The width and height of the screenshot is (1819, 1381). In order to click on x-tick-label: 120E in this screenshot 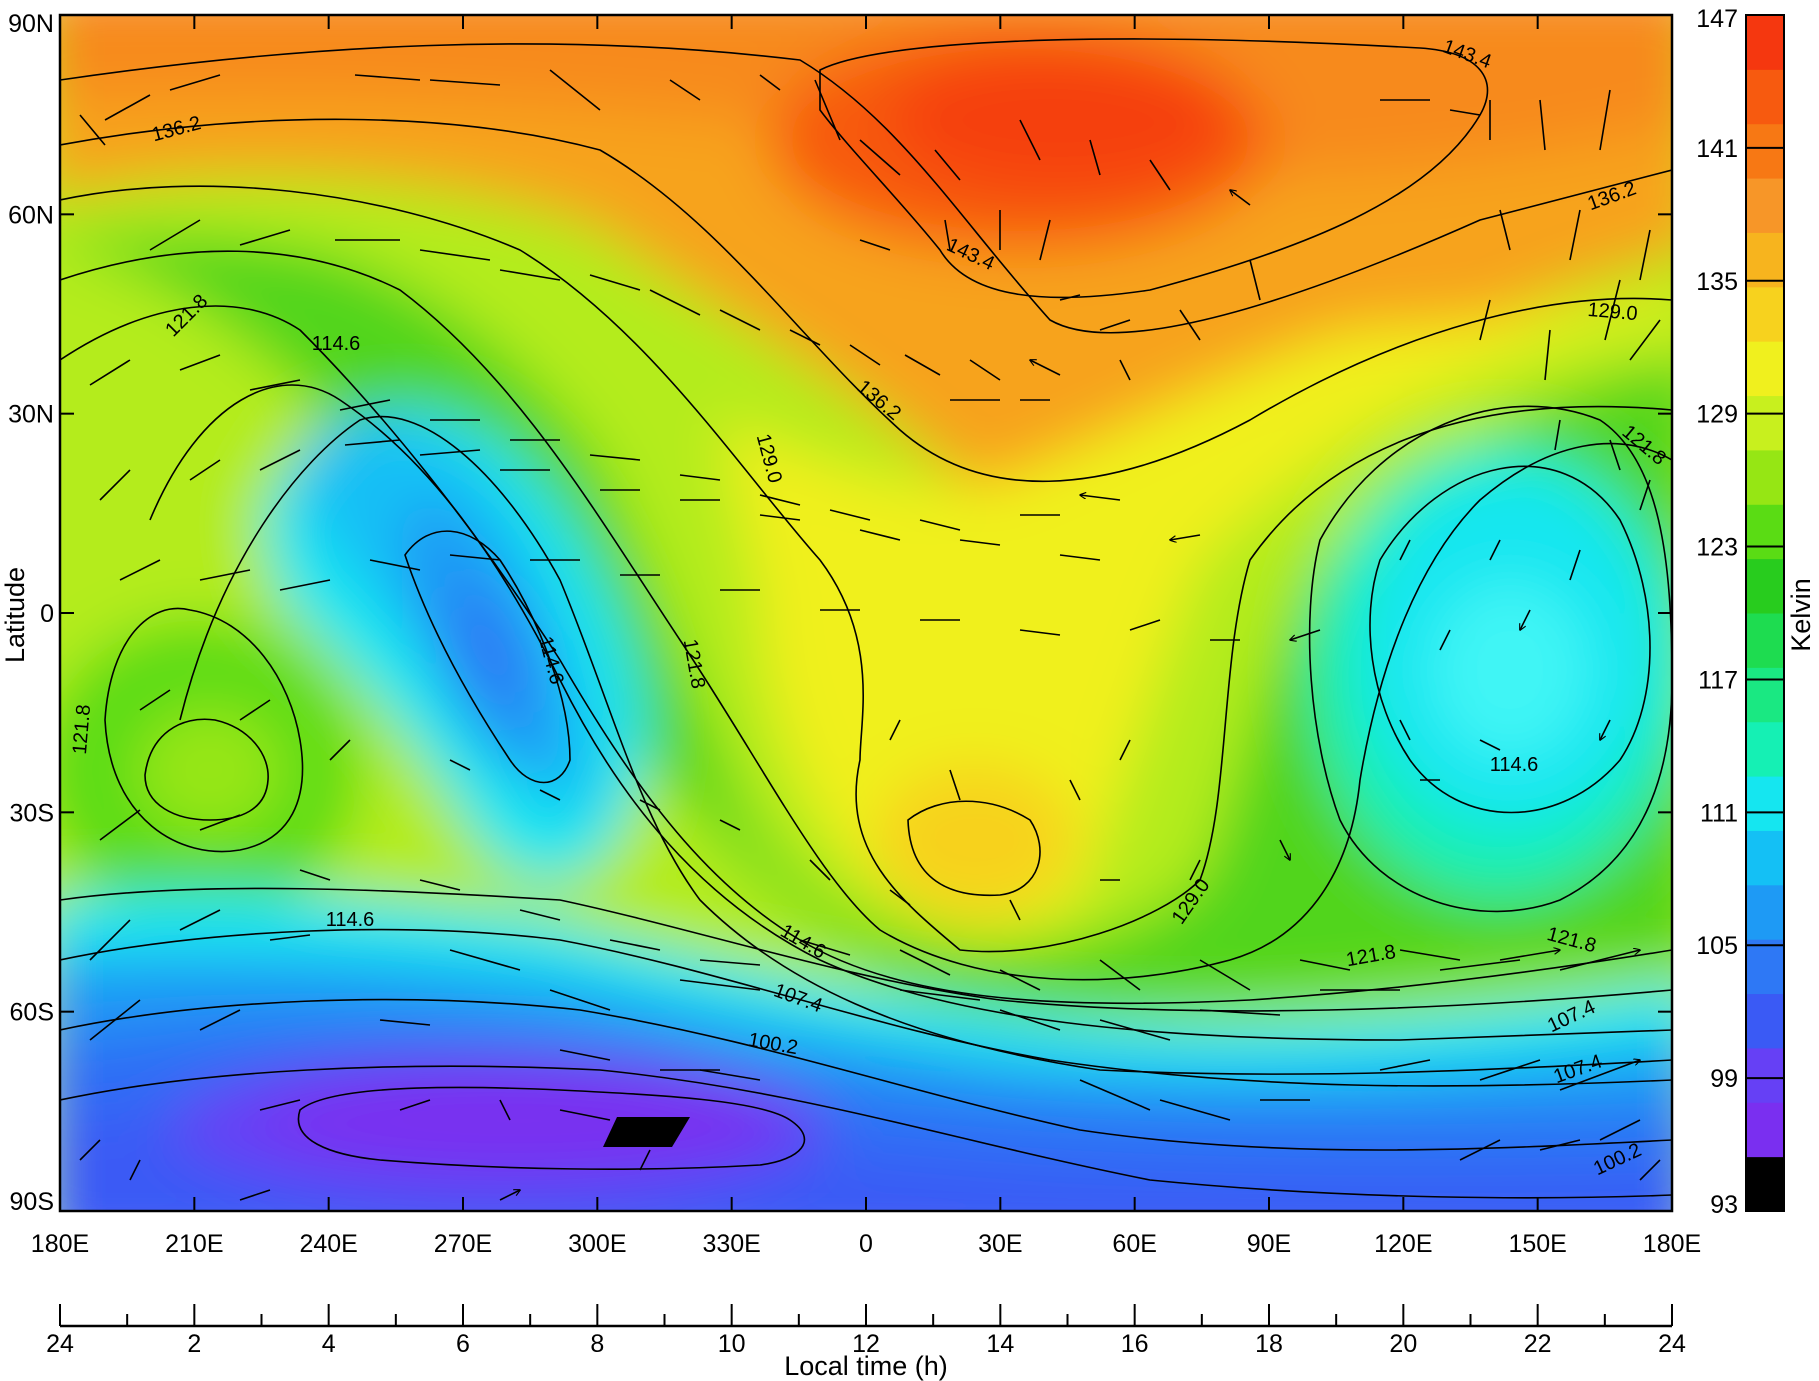, I will do `click(1403, 1244)`.